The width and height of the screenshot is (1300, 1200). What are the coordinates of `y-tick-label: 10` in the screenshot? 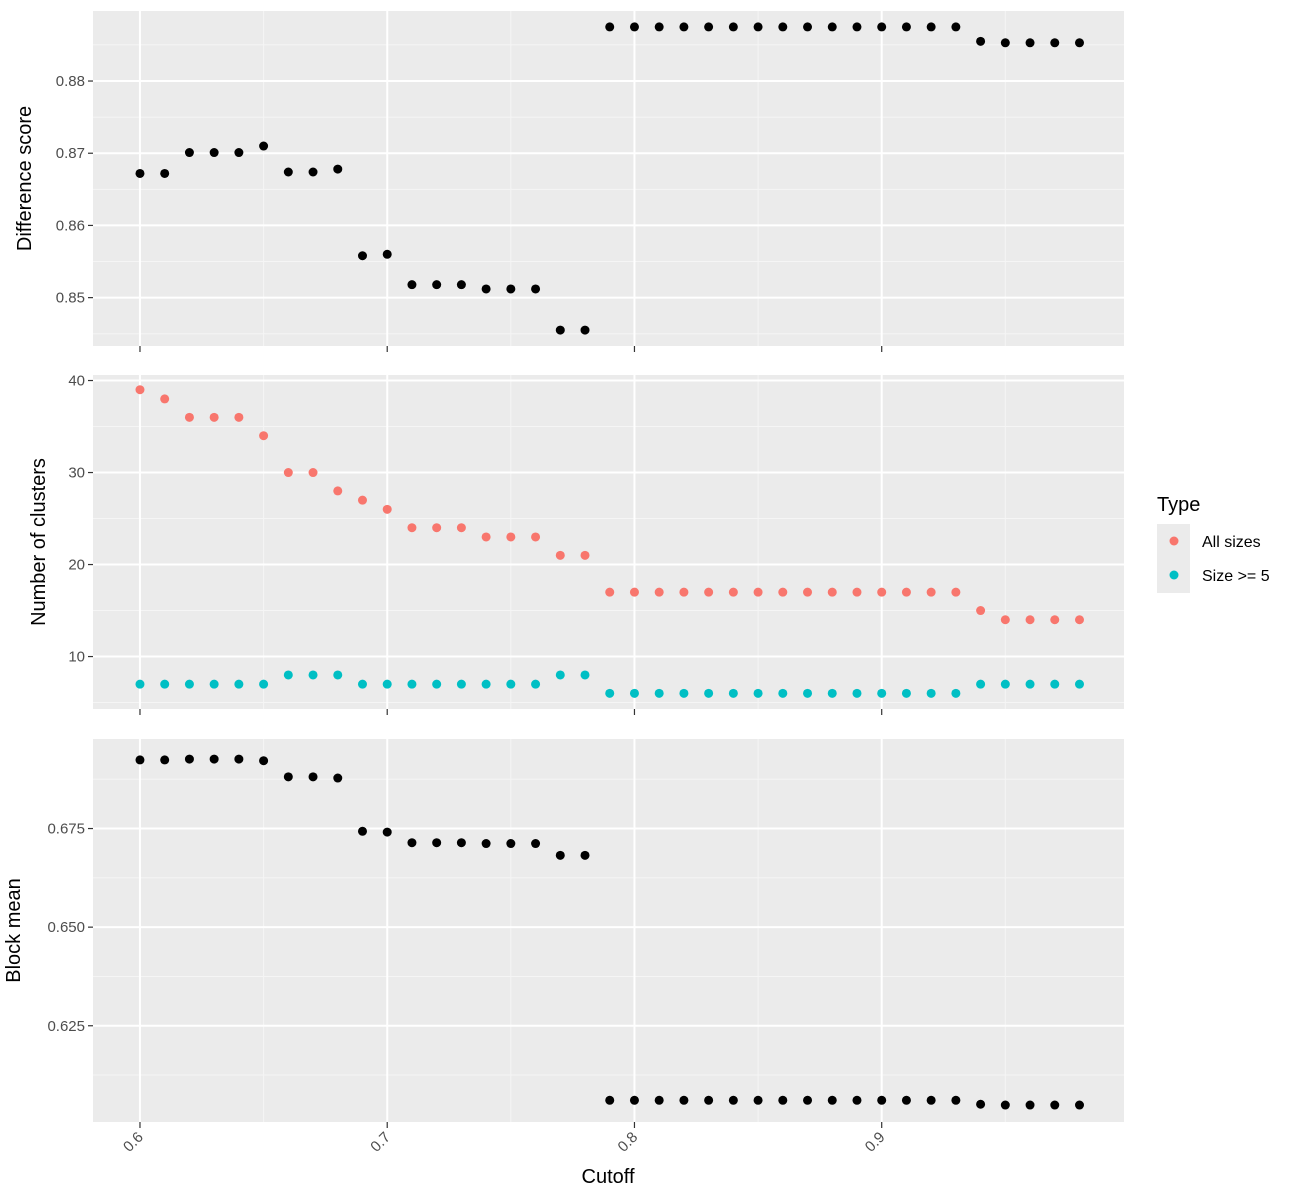 It's located at (76, 657).